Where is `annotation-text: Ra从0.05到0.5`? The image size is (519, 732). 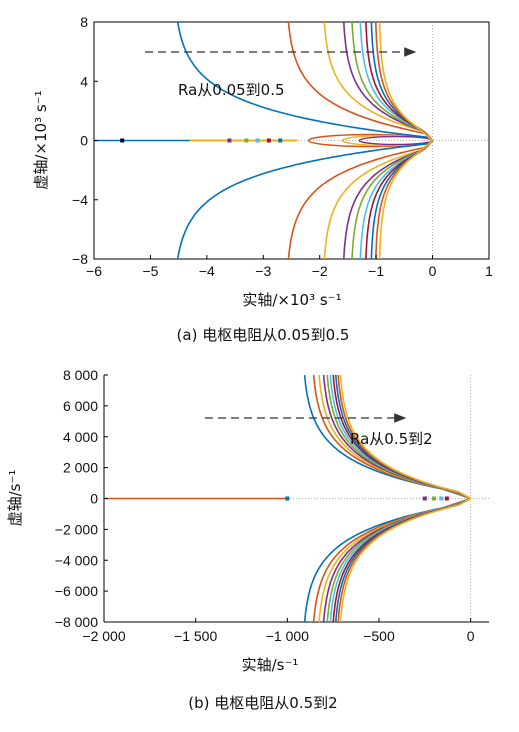 annotation-text: Ra从0.05到0.5 is located at coordinates (231, 90).